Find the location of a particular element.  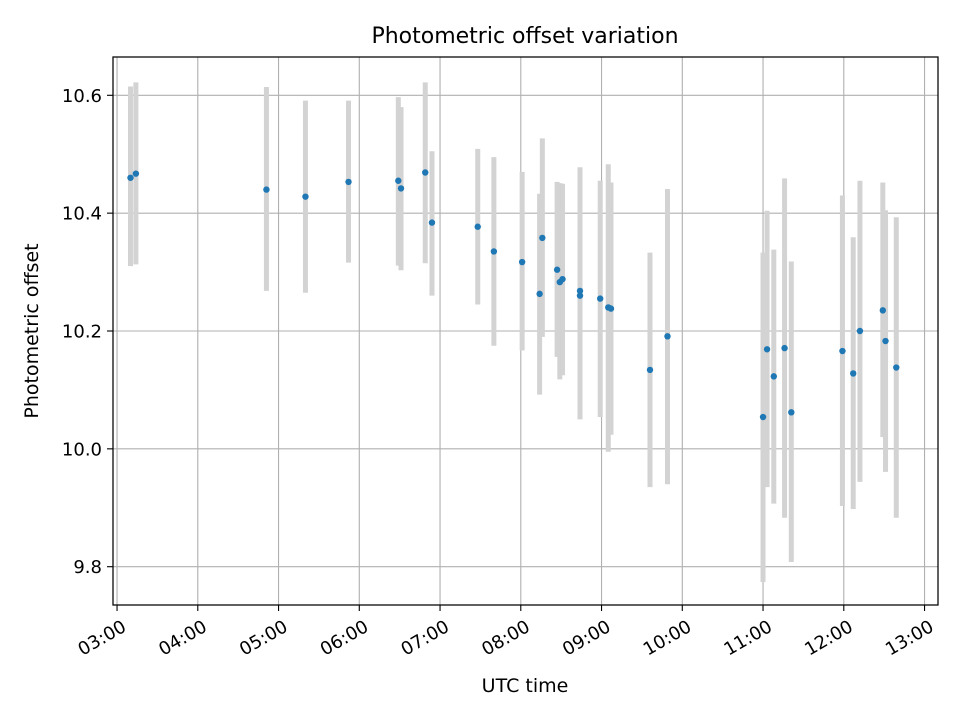

chart-title: Photometric offset variation is located at coordinates (524, 36).